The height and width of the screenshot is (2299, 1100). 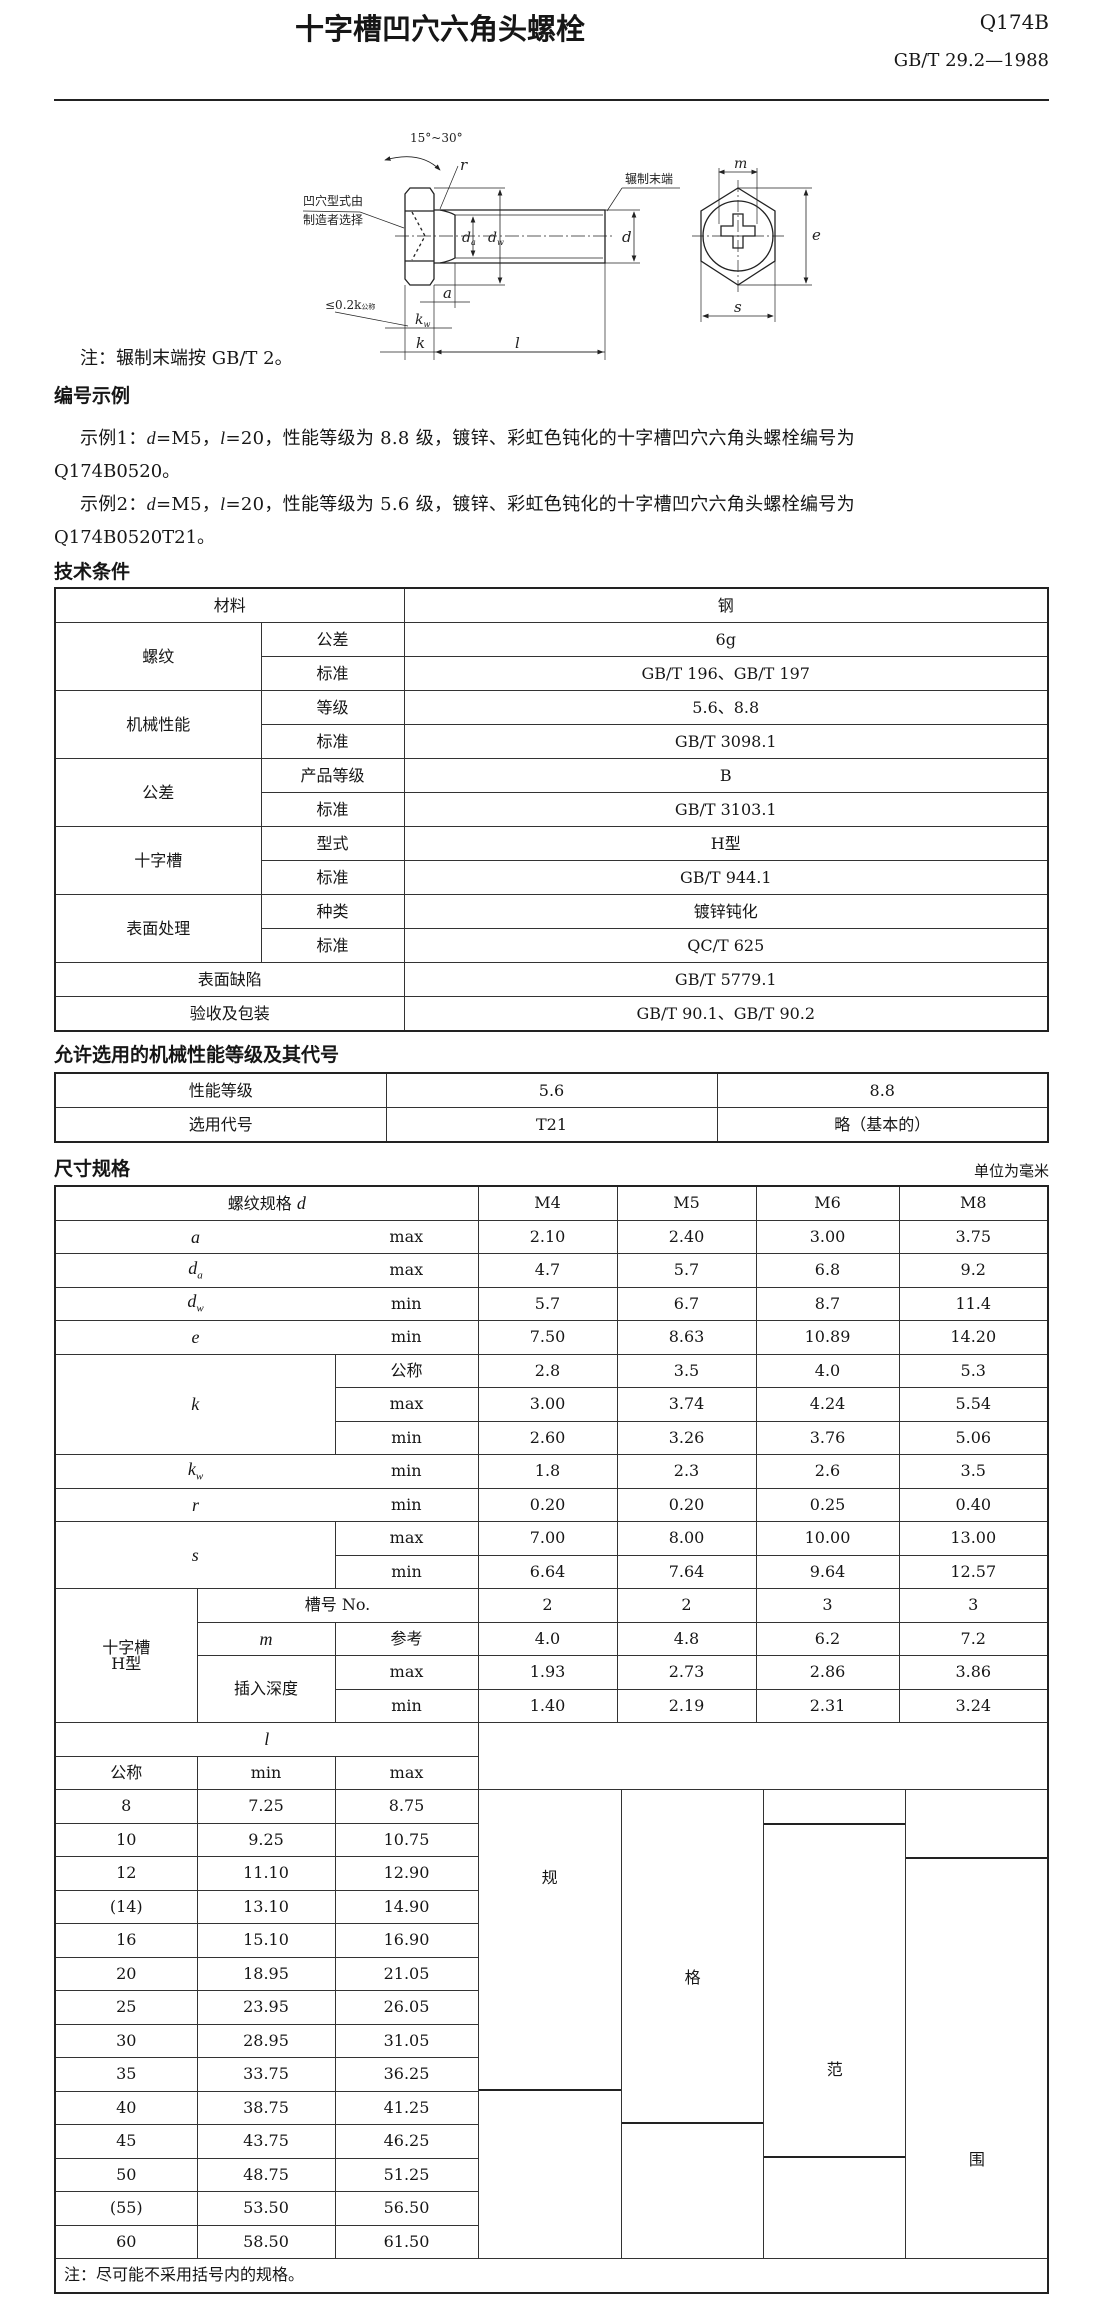 I want to click on table-row: m 参考 4.0 4.8 6.2 7.2, so click(x=552, y=1638).